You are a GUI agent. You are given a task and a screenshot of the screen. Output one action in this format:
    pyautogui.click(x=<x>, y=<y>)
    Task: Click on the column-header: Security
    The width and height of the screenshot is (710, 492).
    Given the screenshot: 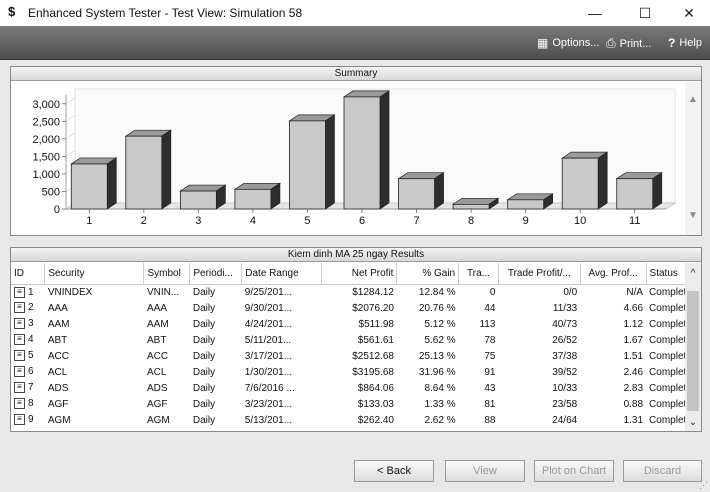 What is the action you would take?
    pyautogui.click(x=94, y=274)
    